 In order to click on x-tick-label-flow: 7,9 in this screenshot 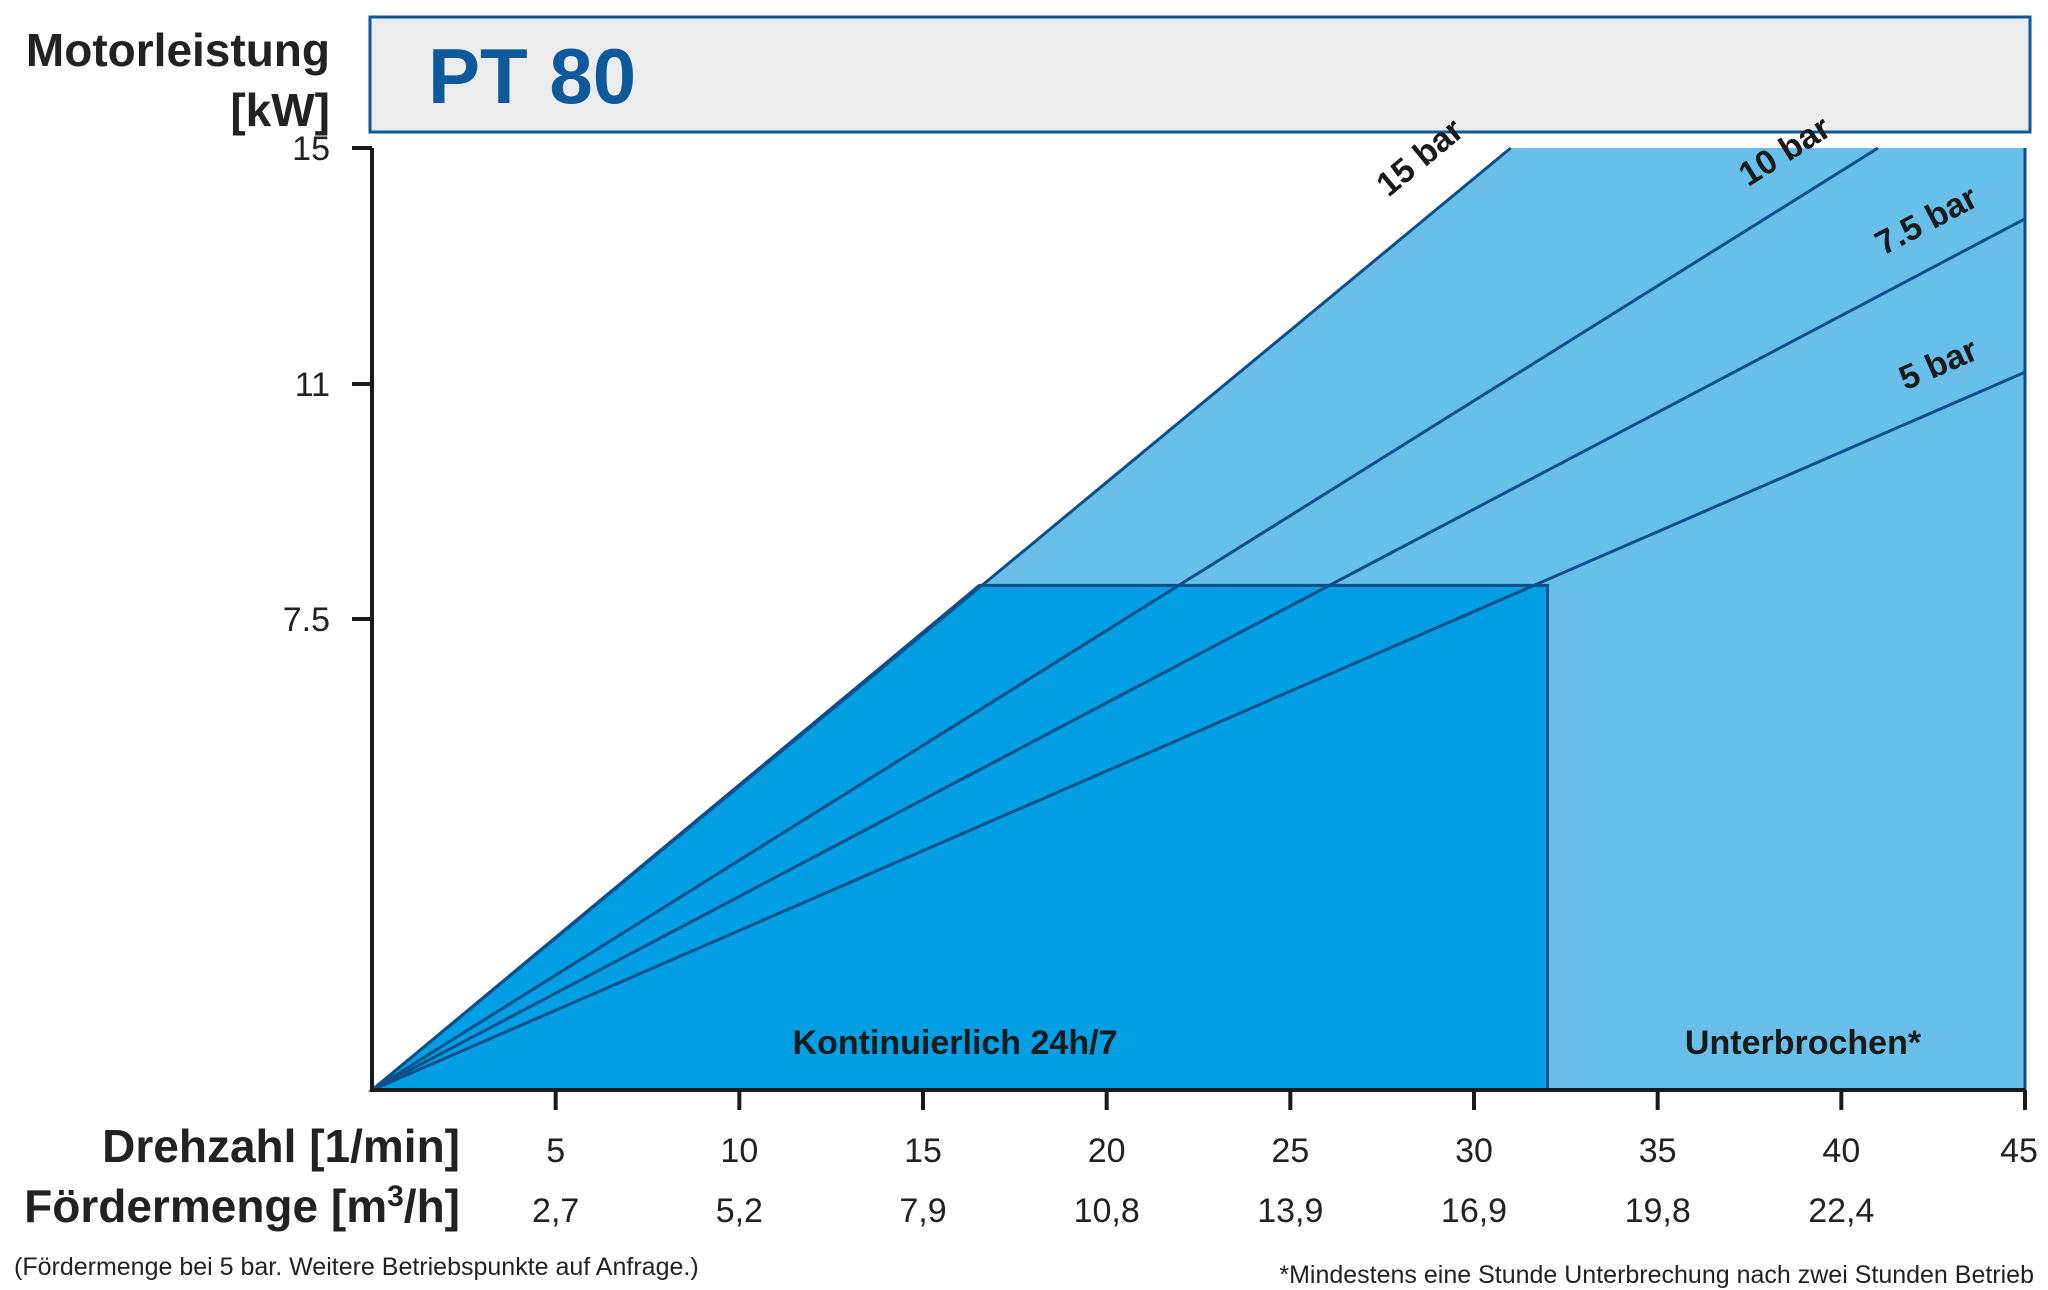, I will do `click(922, 1211)`.